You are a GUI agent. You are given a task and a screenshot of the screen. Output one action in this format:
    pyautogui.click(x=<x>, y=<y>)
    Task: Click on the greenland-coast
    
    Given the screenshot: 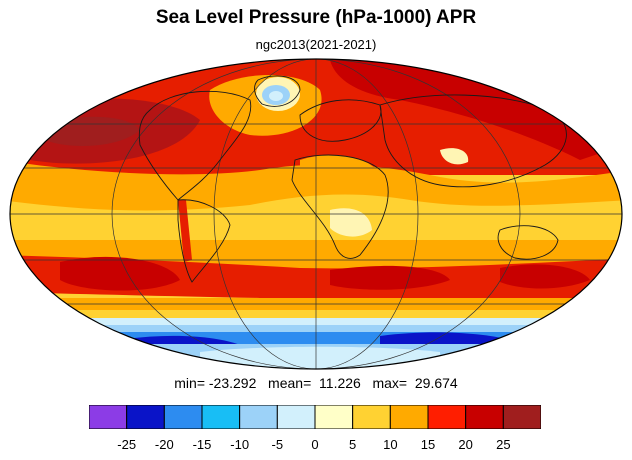 What is the action you would take?
    pyautogui.click(x=277, y=91)
    